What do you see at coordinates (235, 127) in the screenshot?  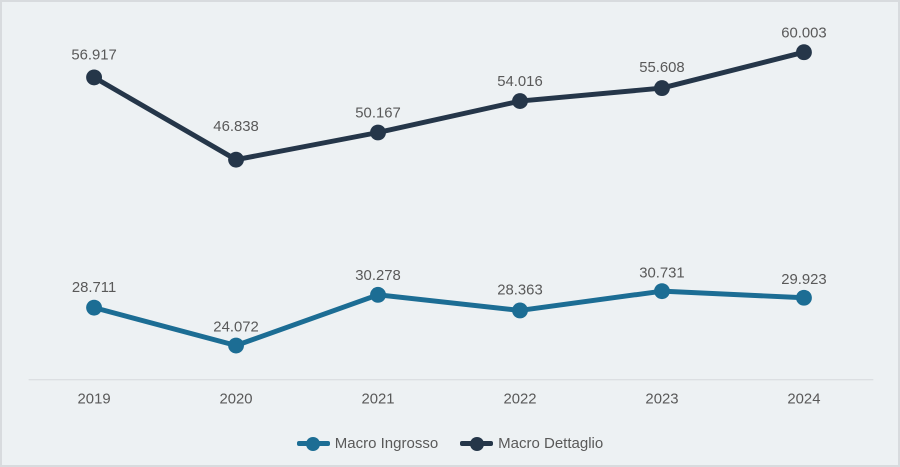 I see `data-label: 46.838` at bounding box center [235, 127].